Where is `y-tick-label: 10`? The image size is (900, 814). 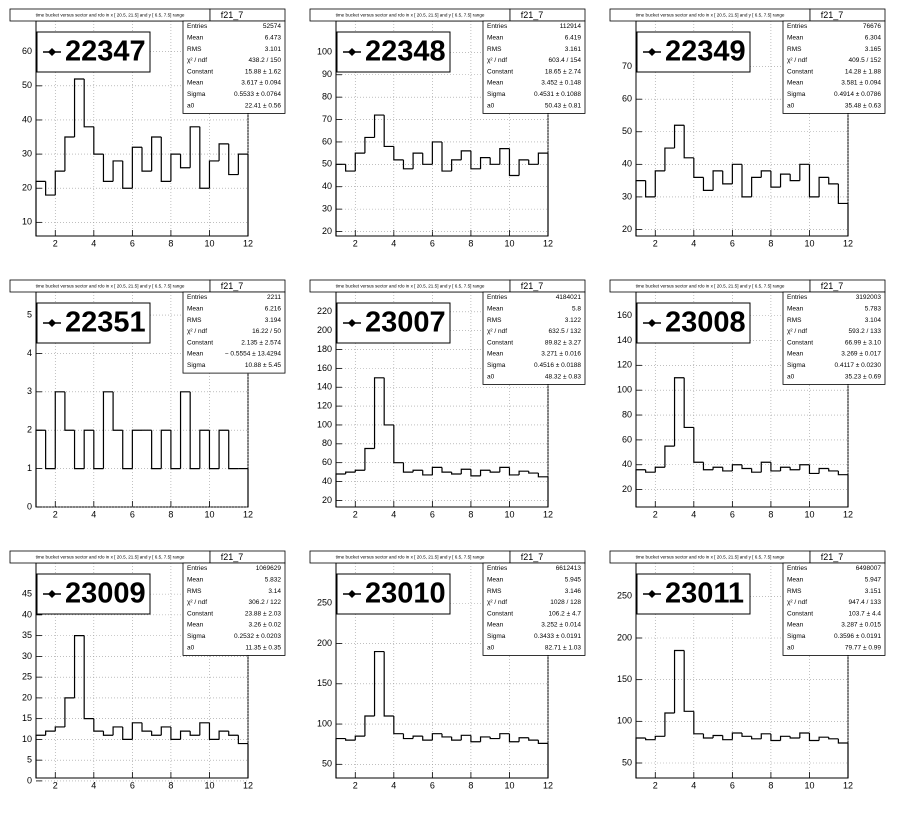 y-tick-label: 10 is located at coordinates (27, 222).